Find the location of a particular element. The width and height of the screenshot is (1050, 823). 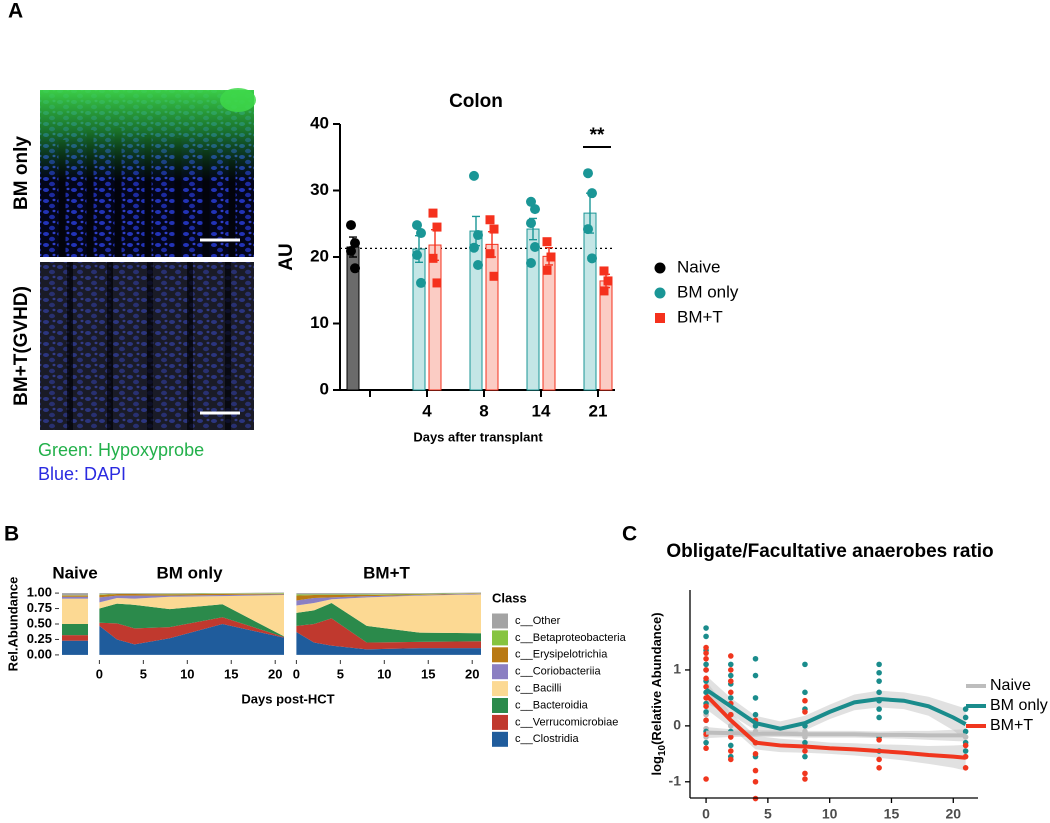

micrograph-top is located at coordinates (148, 172).